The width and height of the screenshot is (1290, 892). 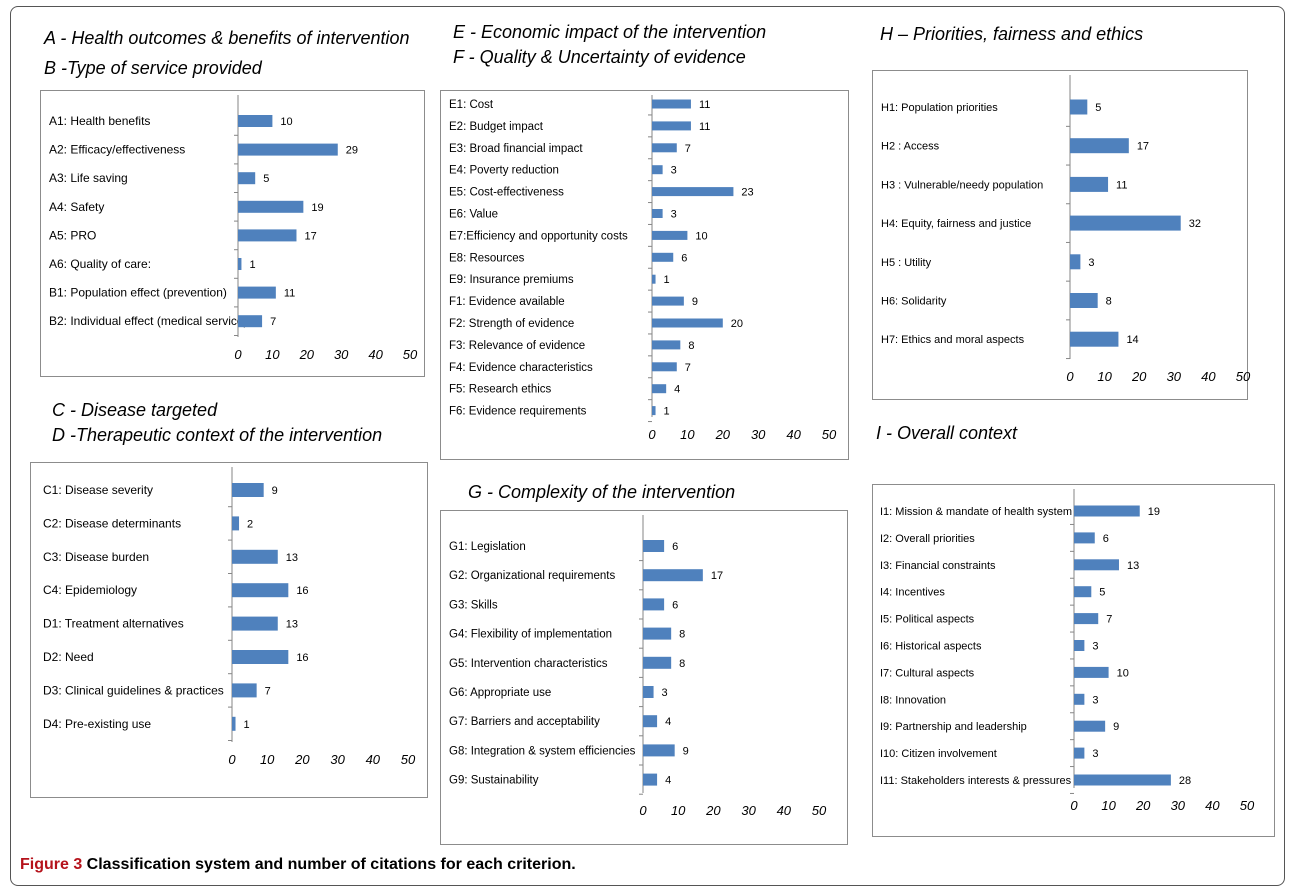 I want to click on data-label: 8, so click(x=1109, y=302).